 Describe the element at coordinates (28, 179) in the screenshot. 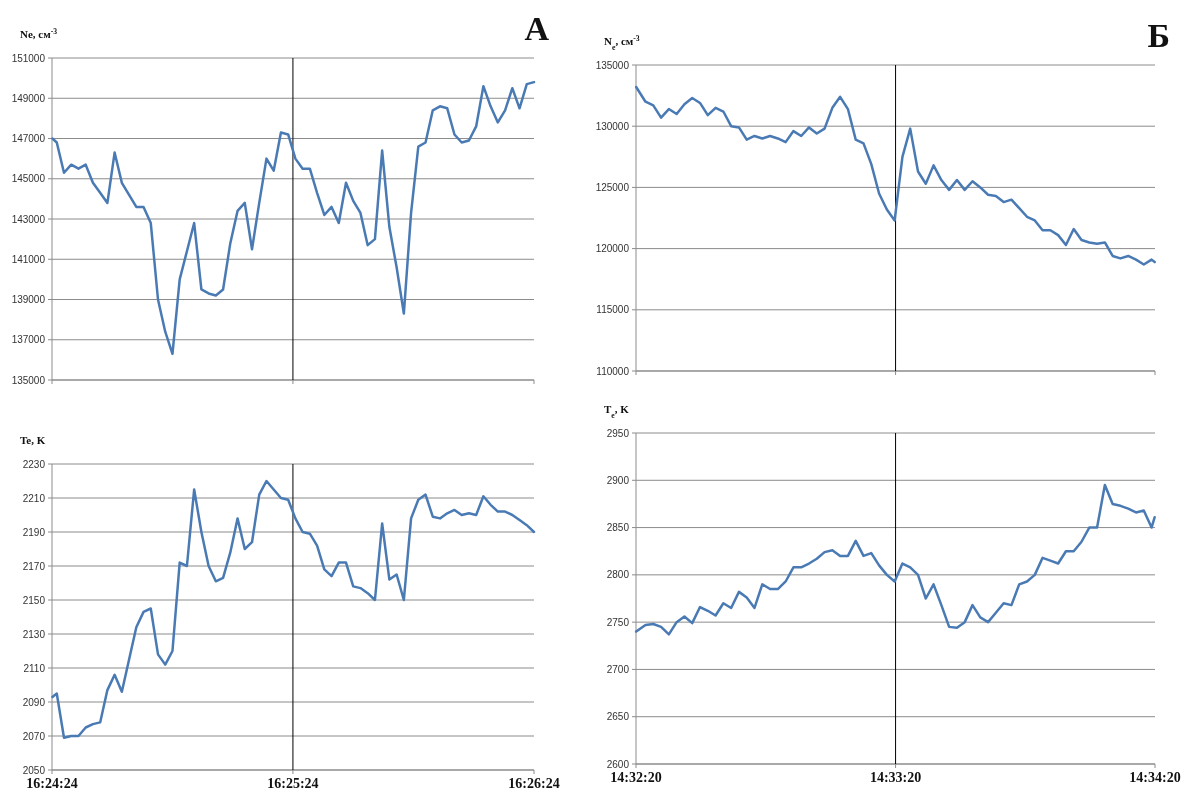

I see `y-tick-label: 145000` at that location.